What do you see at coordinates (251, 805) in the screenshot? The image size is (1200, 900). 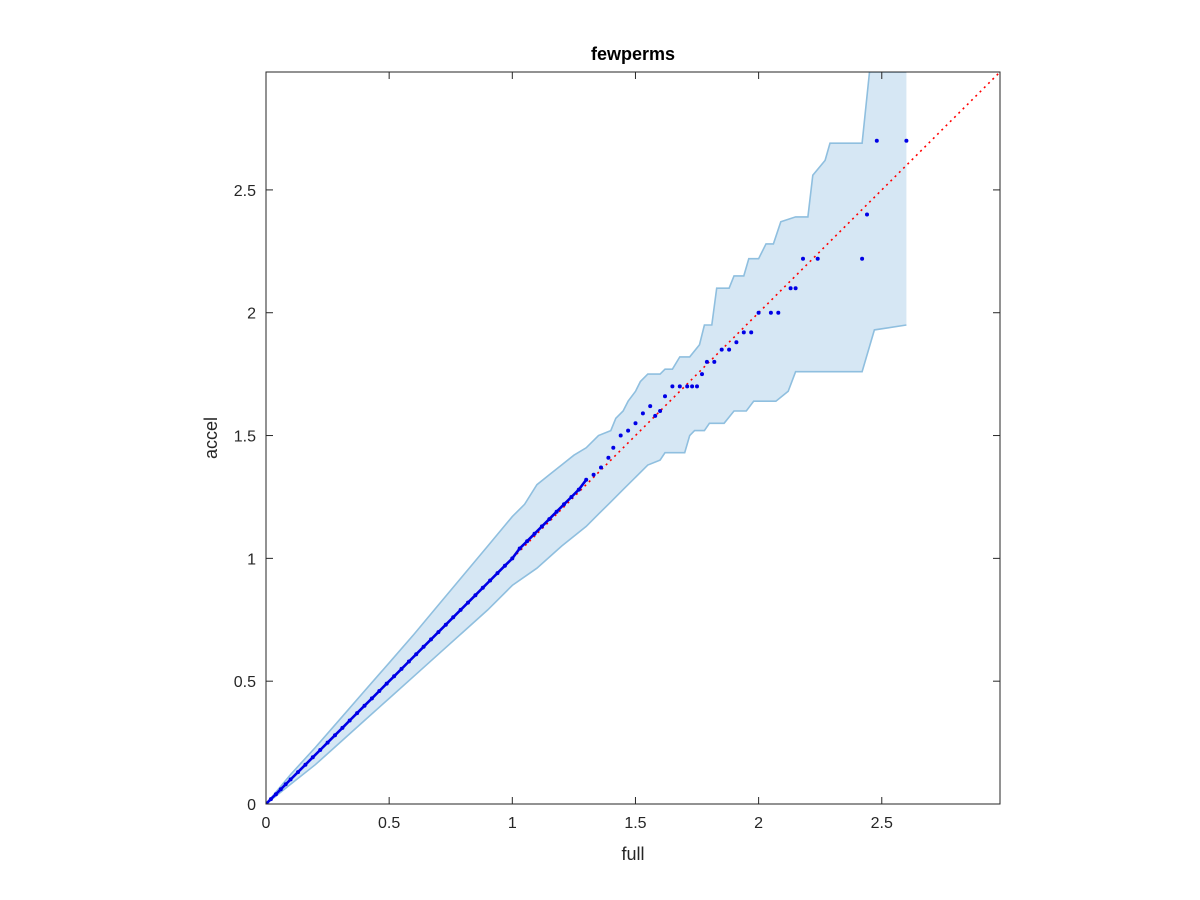 I see `y-tick-label: 0` at bounding box center [251, 805].